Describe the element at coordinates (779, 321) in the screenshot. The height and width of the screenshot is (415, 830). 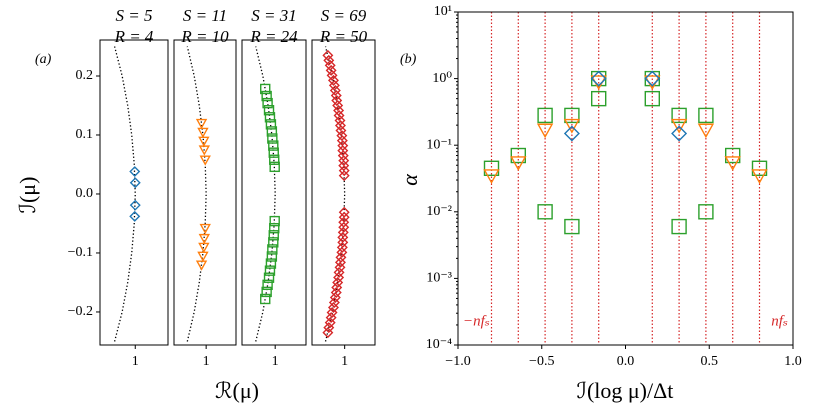
I see `annotation: nfₛ` at that location.